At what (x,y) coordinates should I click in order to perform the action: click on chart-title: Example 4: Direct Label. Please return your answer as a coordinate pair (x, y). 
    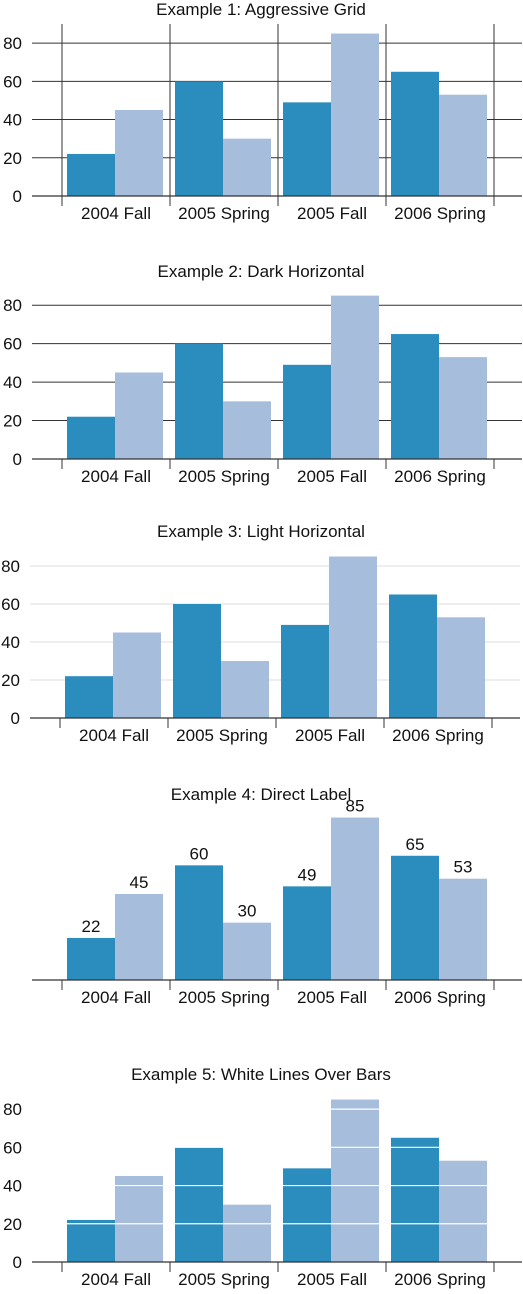
    Looking at the image, I should click on (261, 794).